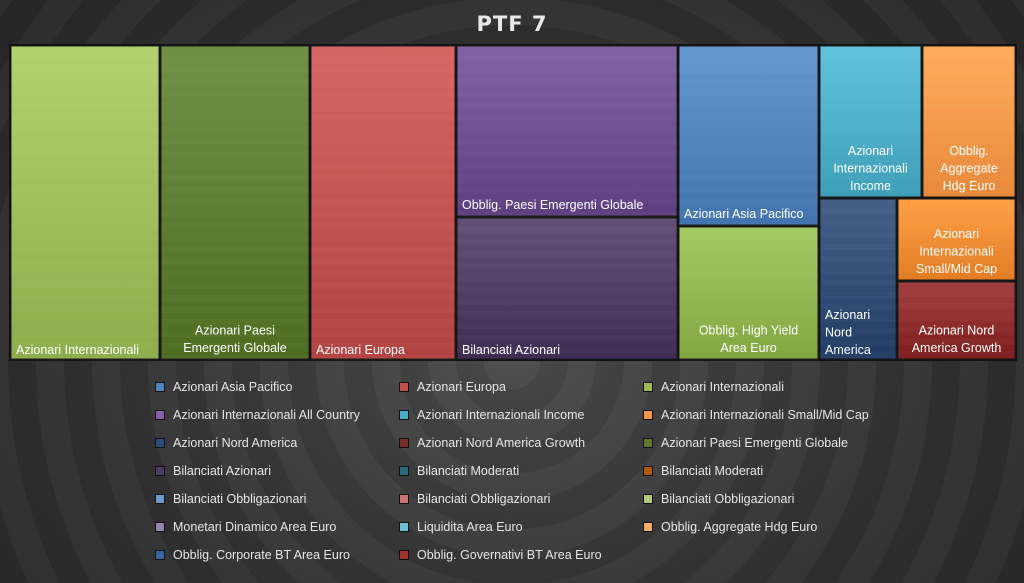 The image size is (1024, 583). I want to click on legend-label: Liquidita Area Euro, so click(470, 527).